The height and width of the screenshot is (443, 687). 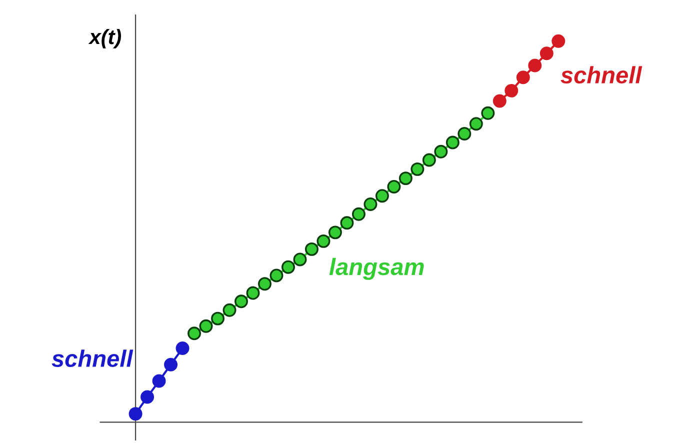 I want to click on series-label: langsam, so click(x=376, y=269).